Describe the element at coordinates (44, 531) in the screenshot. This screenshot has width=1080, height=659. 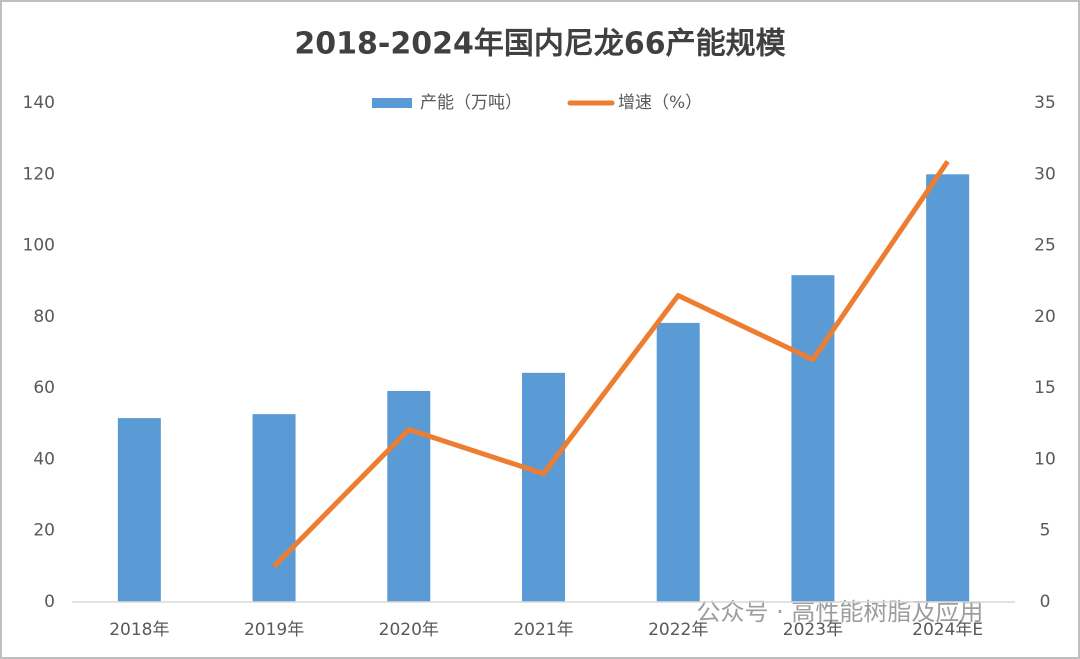
I see `y-tick-label: 20` at that location.